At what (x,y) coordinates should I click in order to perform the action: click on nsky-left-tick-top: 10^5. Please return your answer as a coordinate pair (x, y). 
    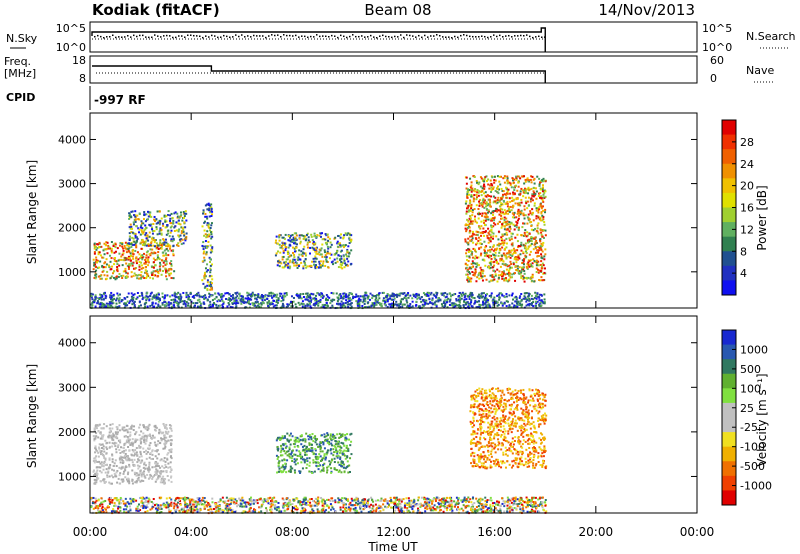
    Looking at the image, I should click on (71, 28).